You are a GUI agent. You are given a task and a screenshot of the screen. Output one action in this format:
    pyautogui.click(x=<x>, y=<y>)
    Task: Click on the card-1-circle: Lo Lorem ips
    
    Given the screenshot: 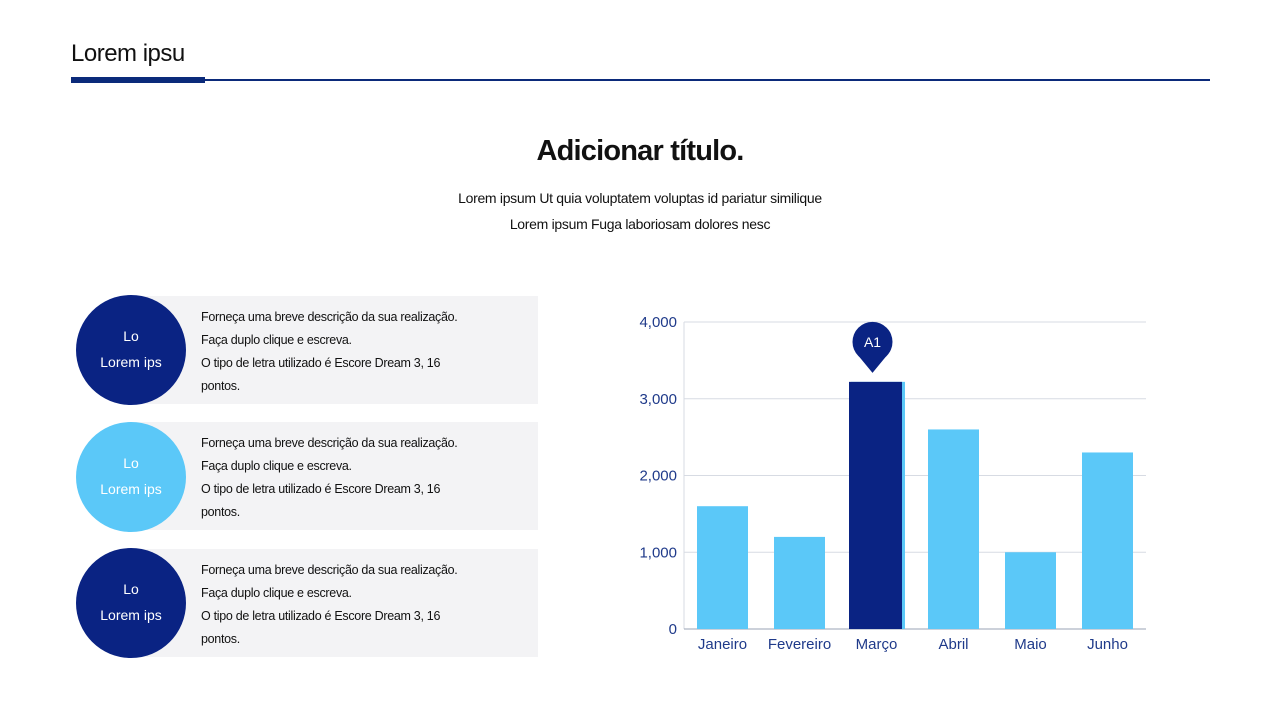 What is the action you would take?
    pyautogui.click(x=131, y=350)
    